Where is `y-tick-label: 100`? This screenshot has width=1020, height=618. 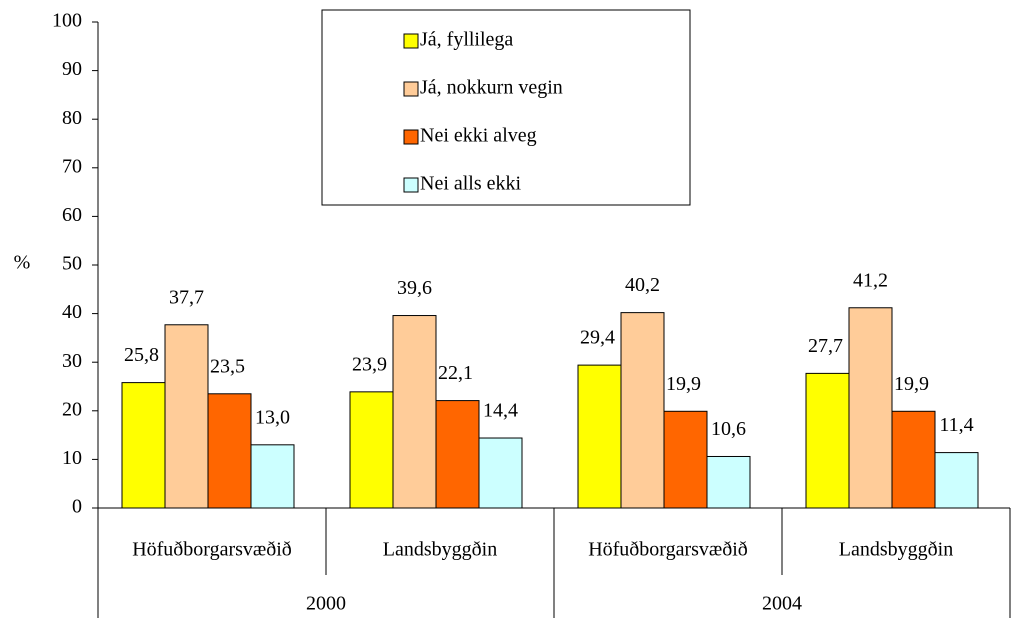 y-tick-label: 100 is located at coordinates (67, 21).